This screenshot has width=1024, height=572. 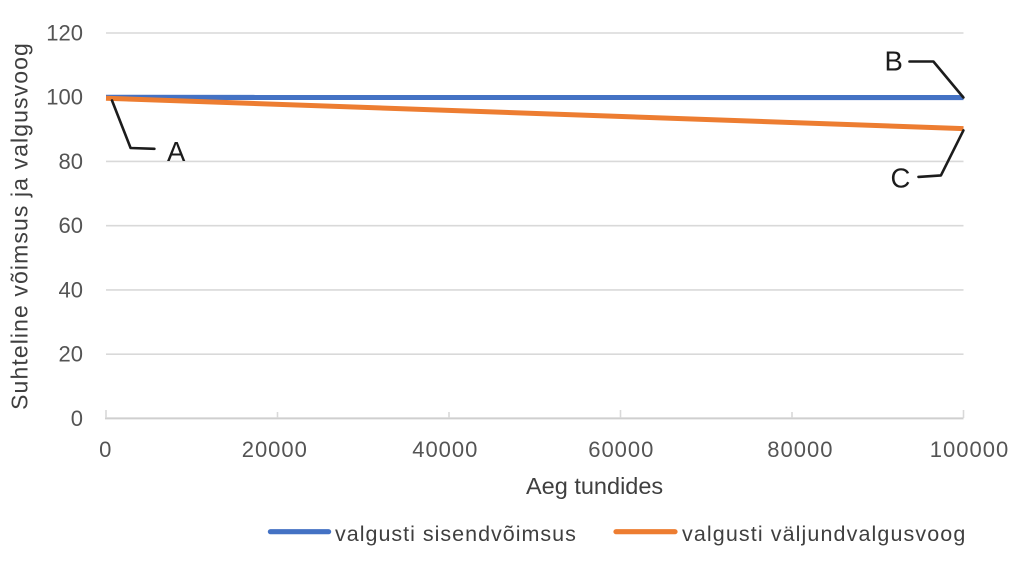 What do you see at coordinates (275, 449) in the screenshot?
I see `svg-text: 20000` at bounding box center [275, 449].